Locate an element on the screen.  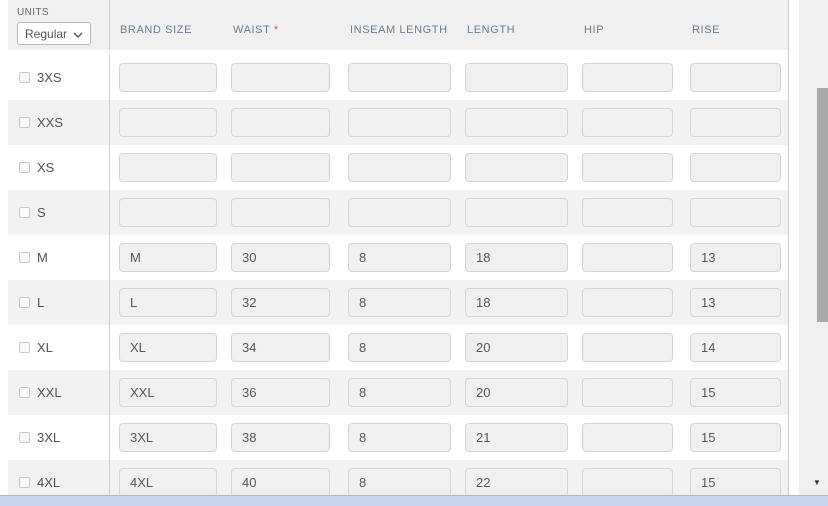
table-row: S is located at coordinates (398, 212).